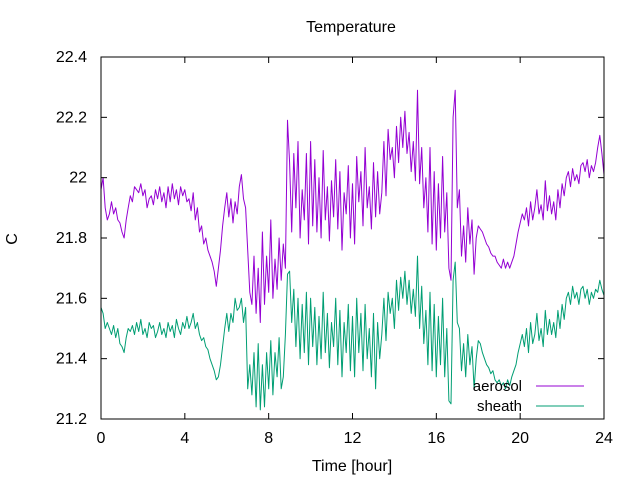 Image resolution: width=640 pixels, height=480 pixels. Describe the element at coordinates (497, 386) in the screenshot. I see `legend-label-aerosol: aerosol` at that location.